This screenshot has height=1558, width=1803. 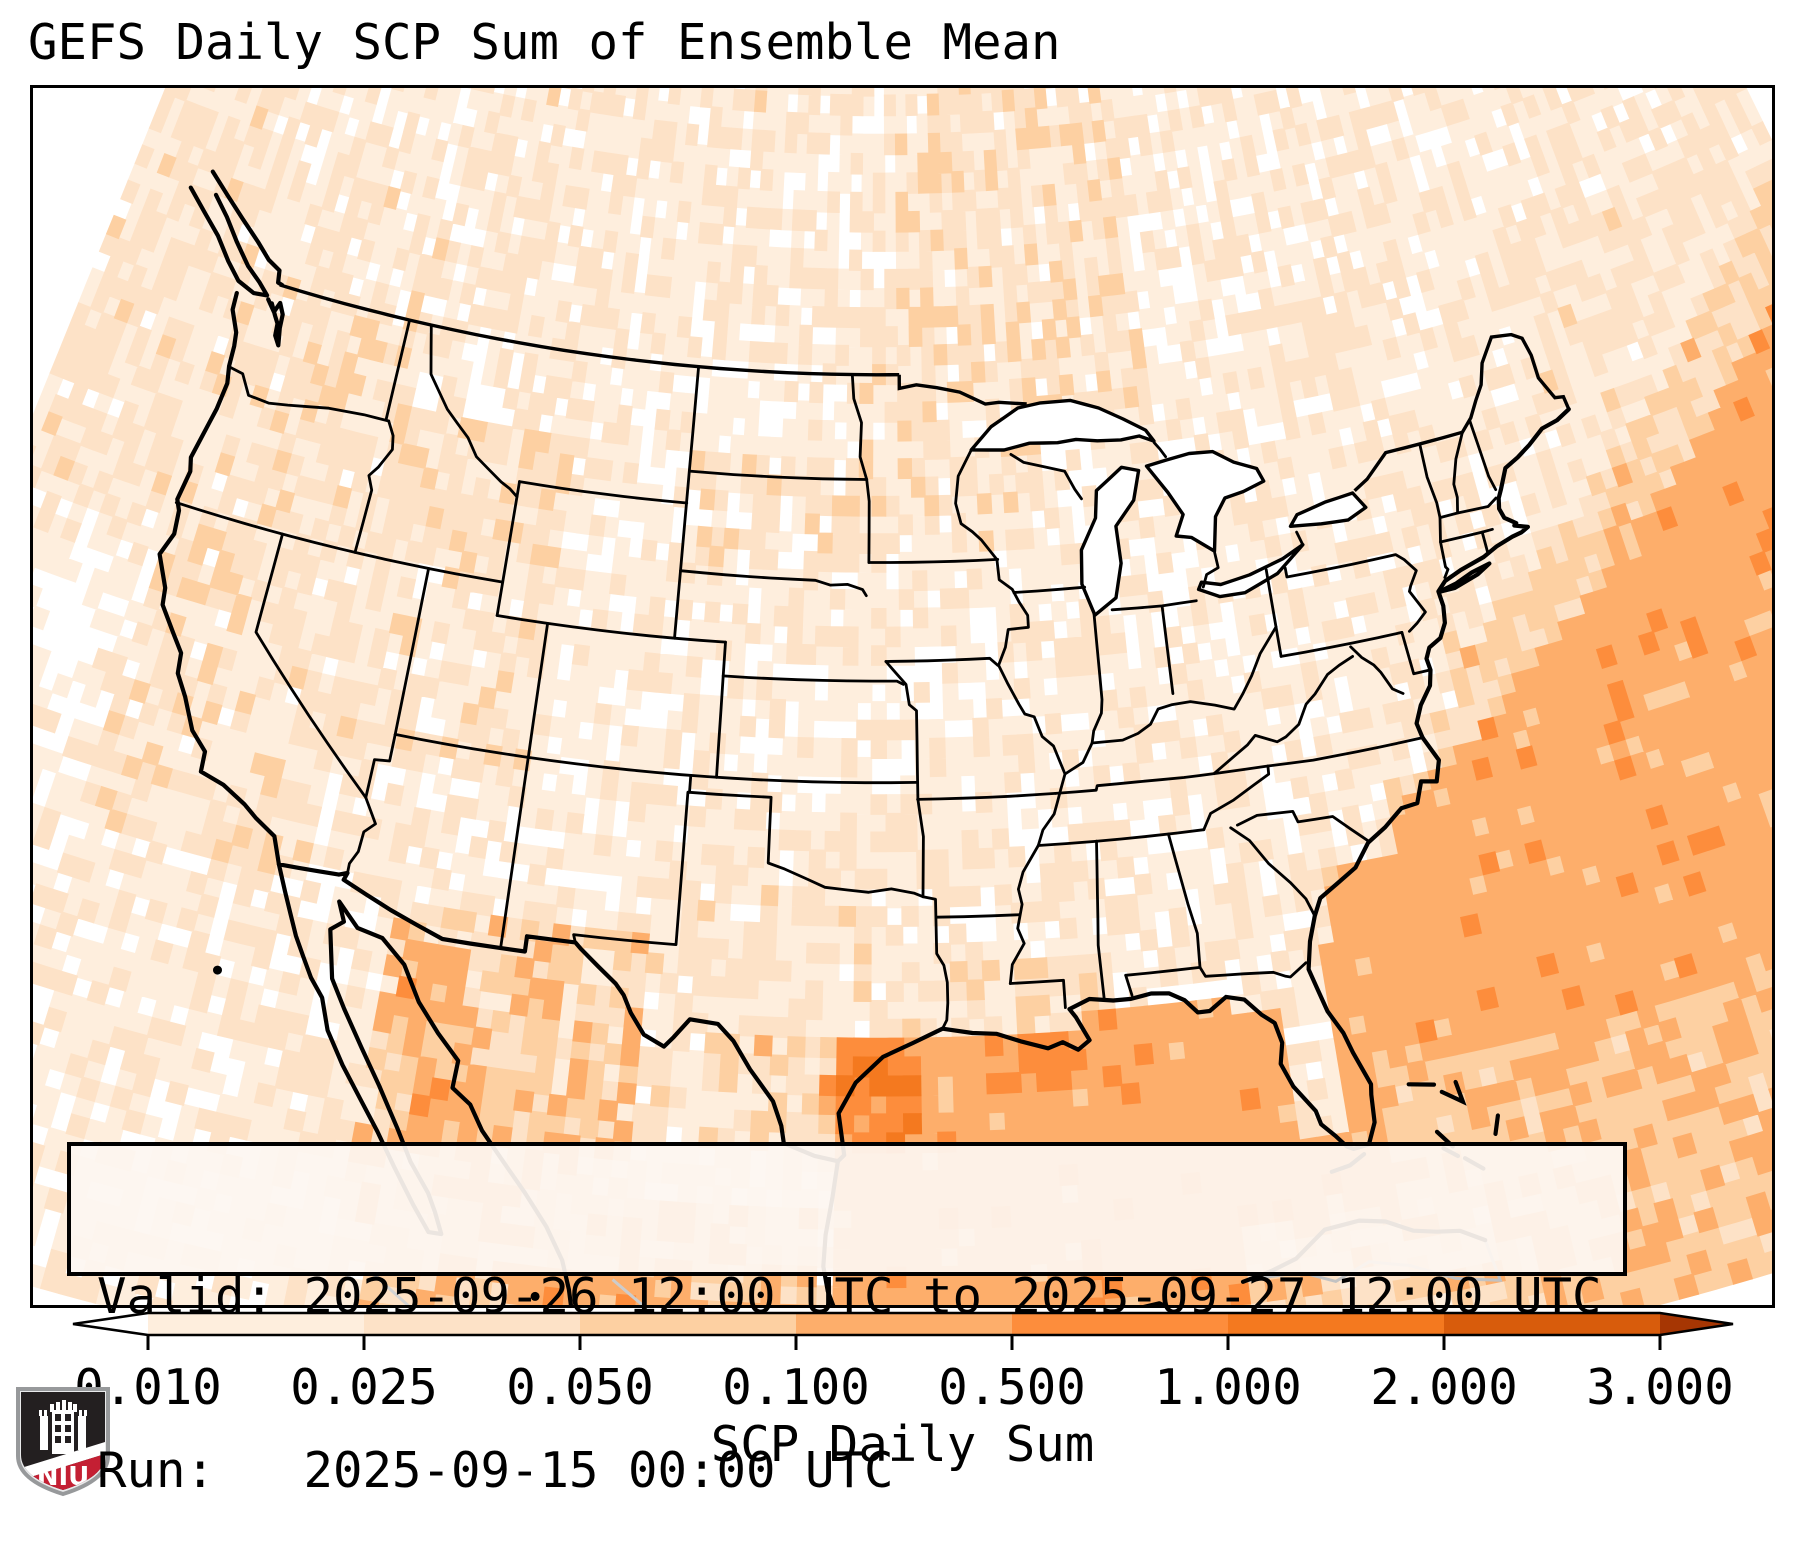 What do you see at coordinates (495, 1470) in the screenshot?
I see `run-text: Run: 2025-09-15 00:00 UTC` at bounding box center [495, 1470].